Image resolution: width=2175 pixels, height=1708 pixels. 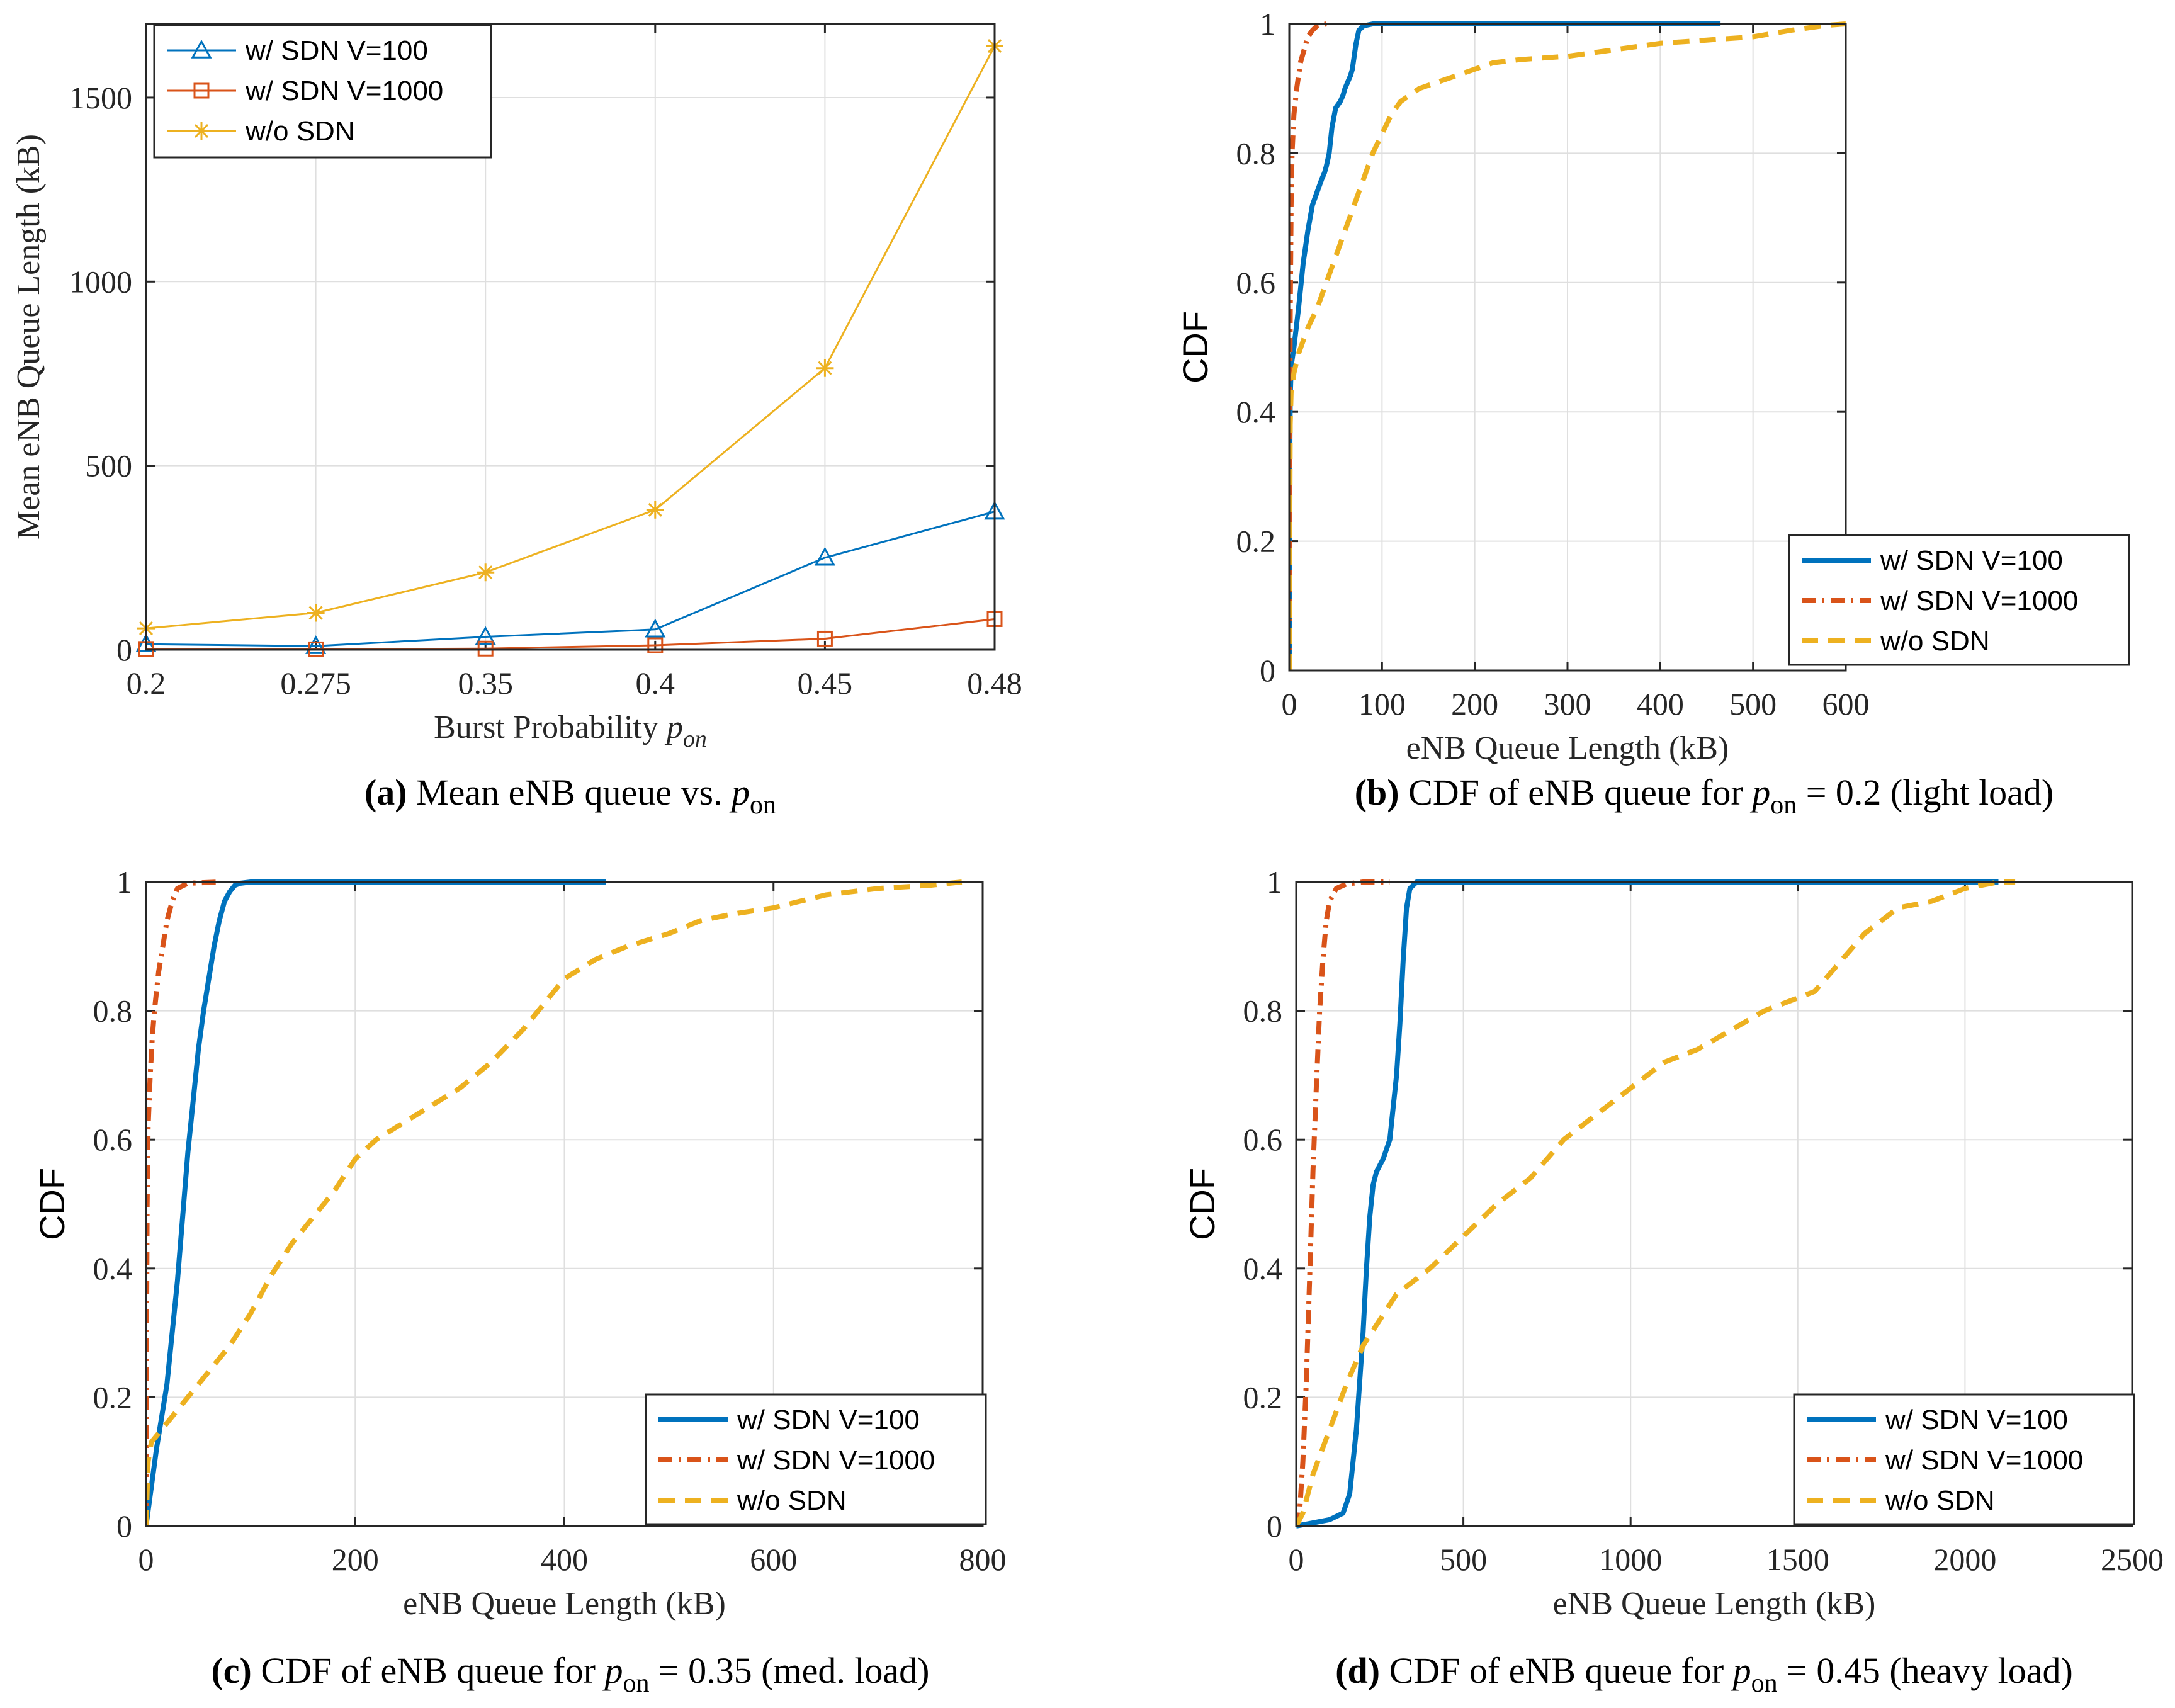 What do you see at coordinates (655, 683) in the screenshot?
I see `x-tick-label: 0.4` at bounding box center [655, 683].